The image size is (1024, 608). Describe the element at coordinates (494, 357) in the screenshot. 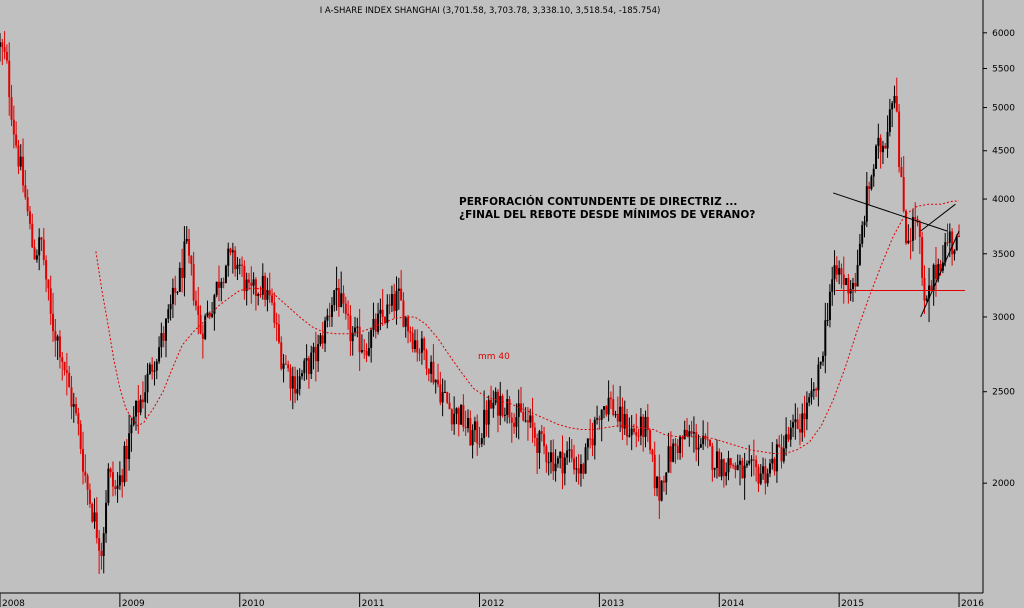

I see `ma-label: mm 40` at that location.